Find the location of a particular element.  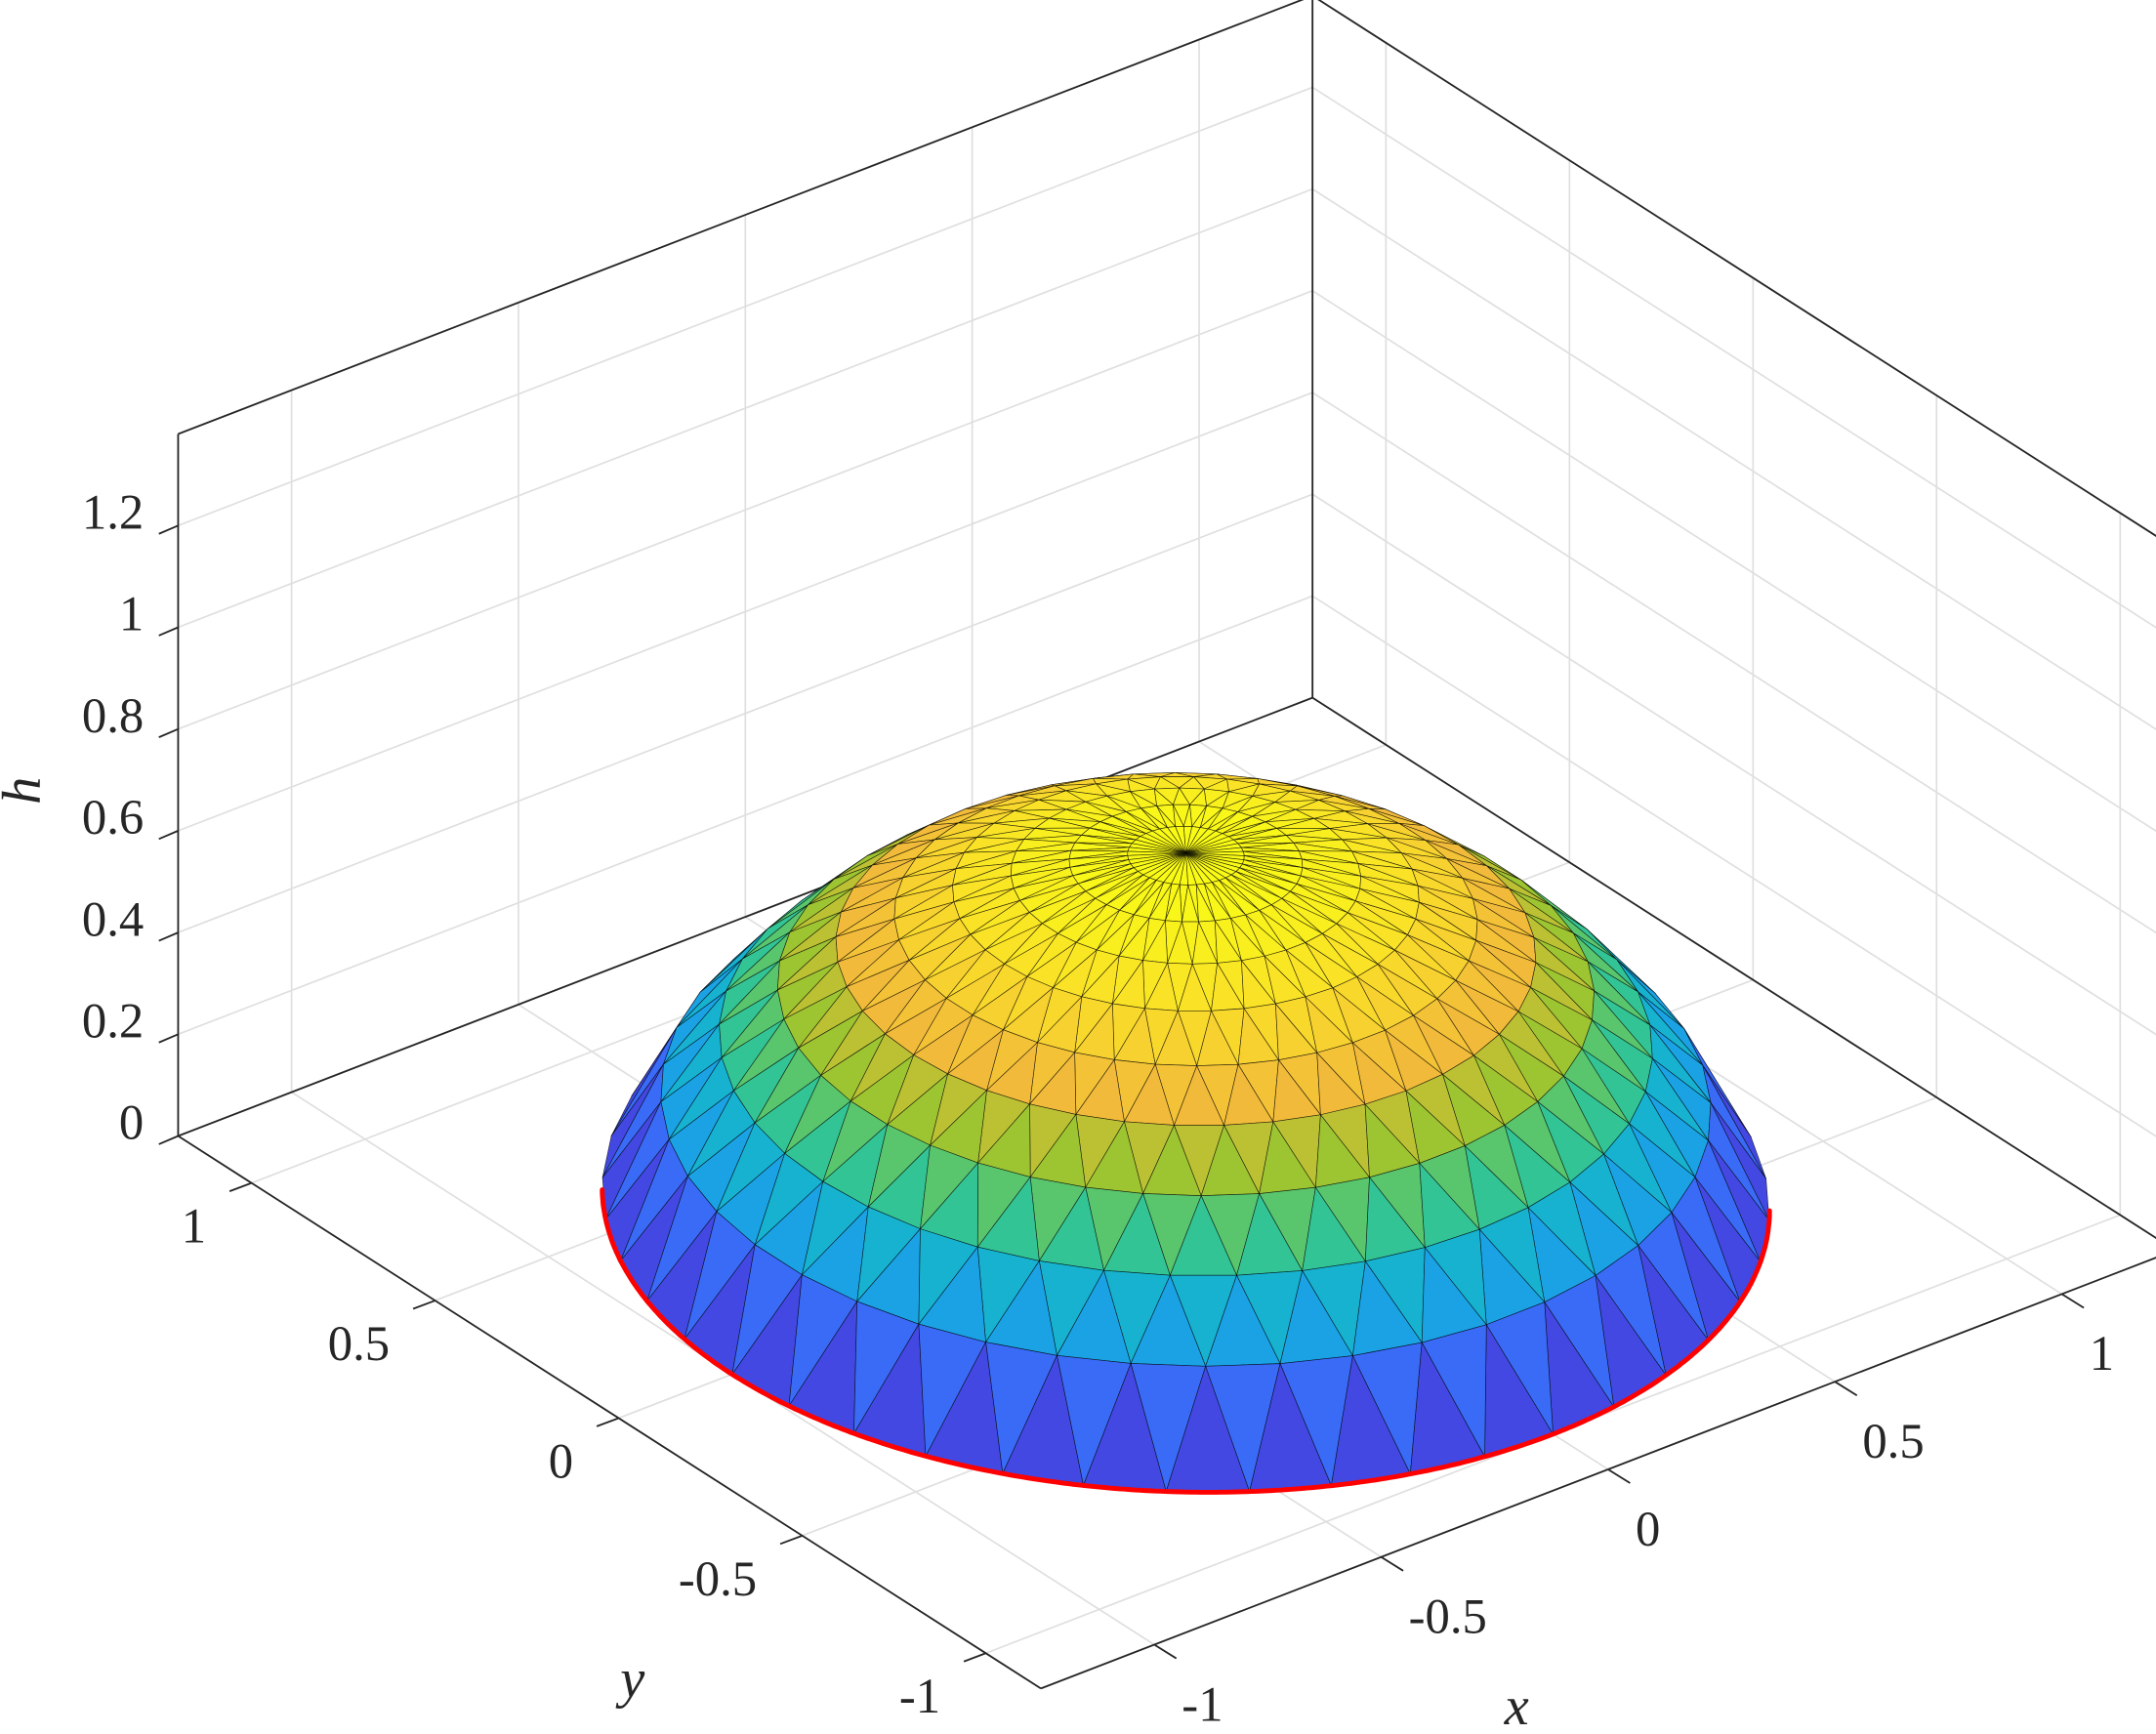

z-tick-label: 0.8 is located at coordinates (113, 715).